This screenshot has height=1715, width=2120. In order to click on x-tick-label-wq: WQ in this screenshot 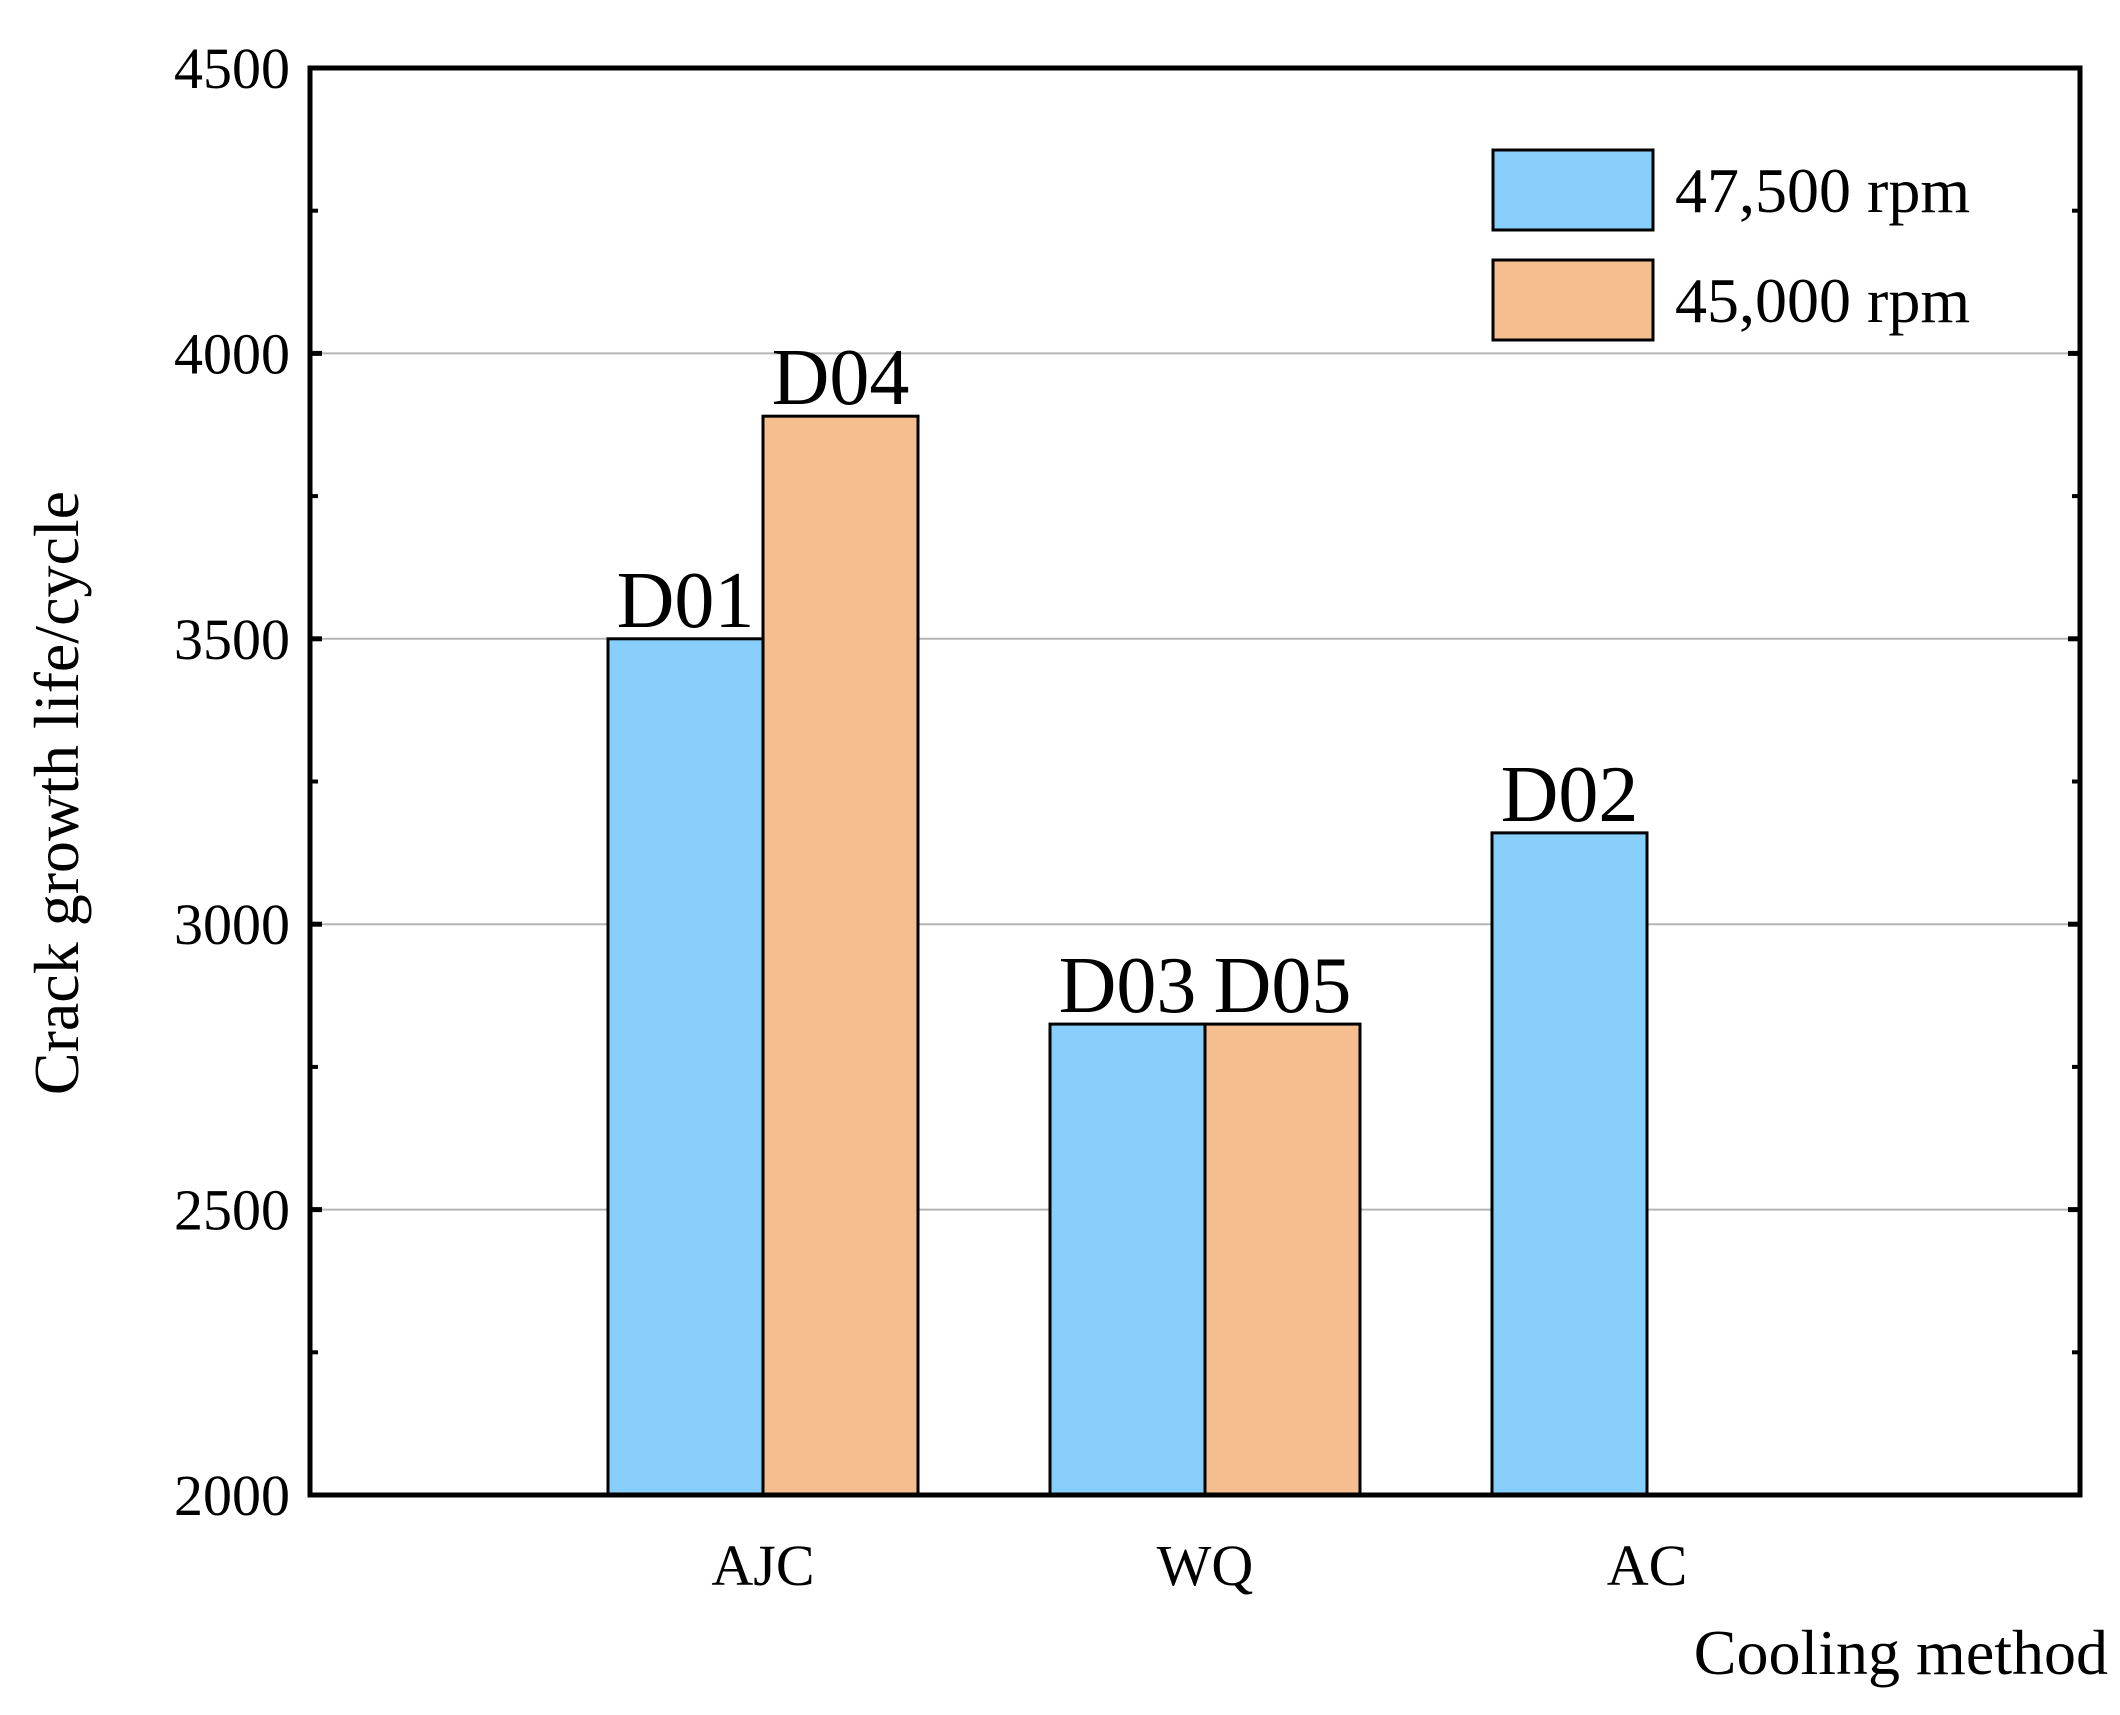, I will do `click(1205, 1565)`.